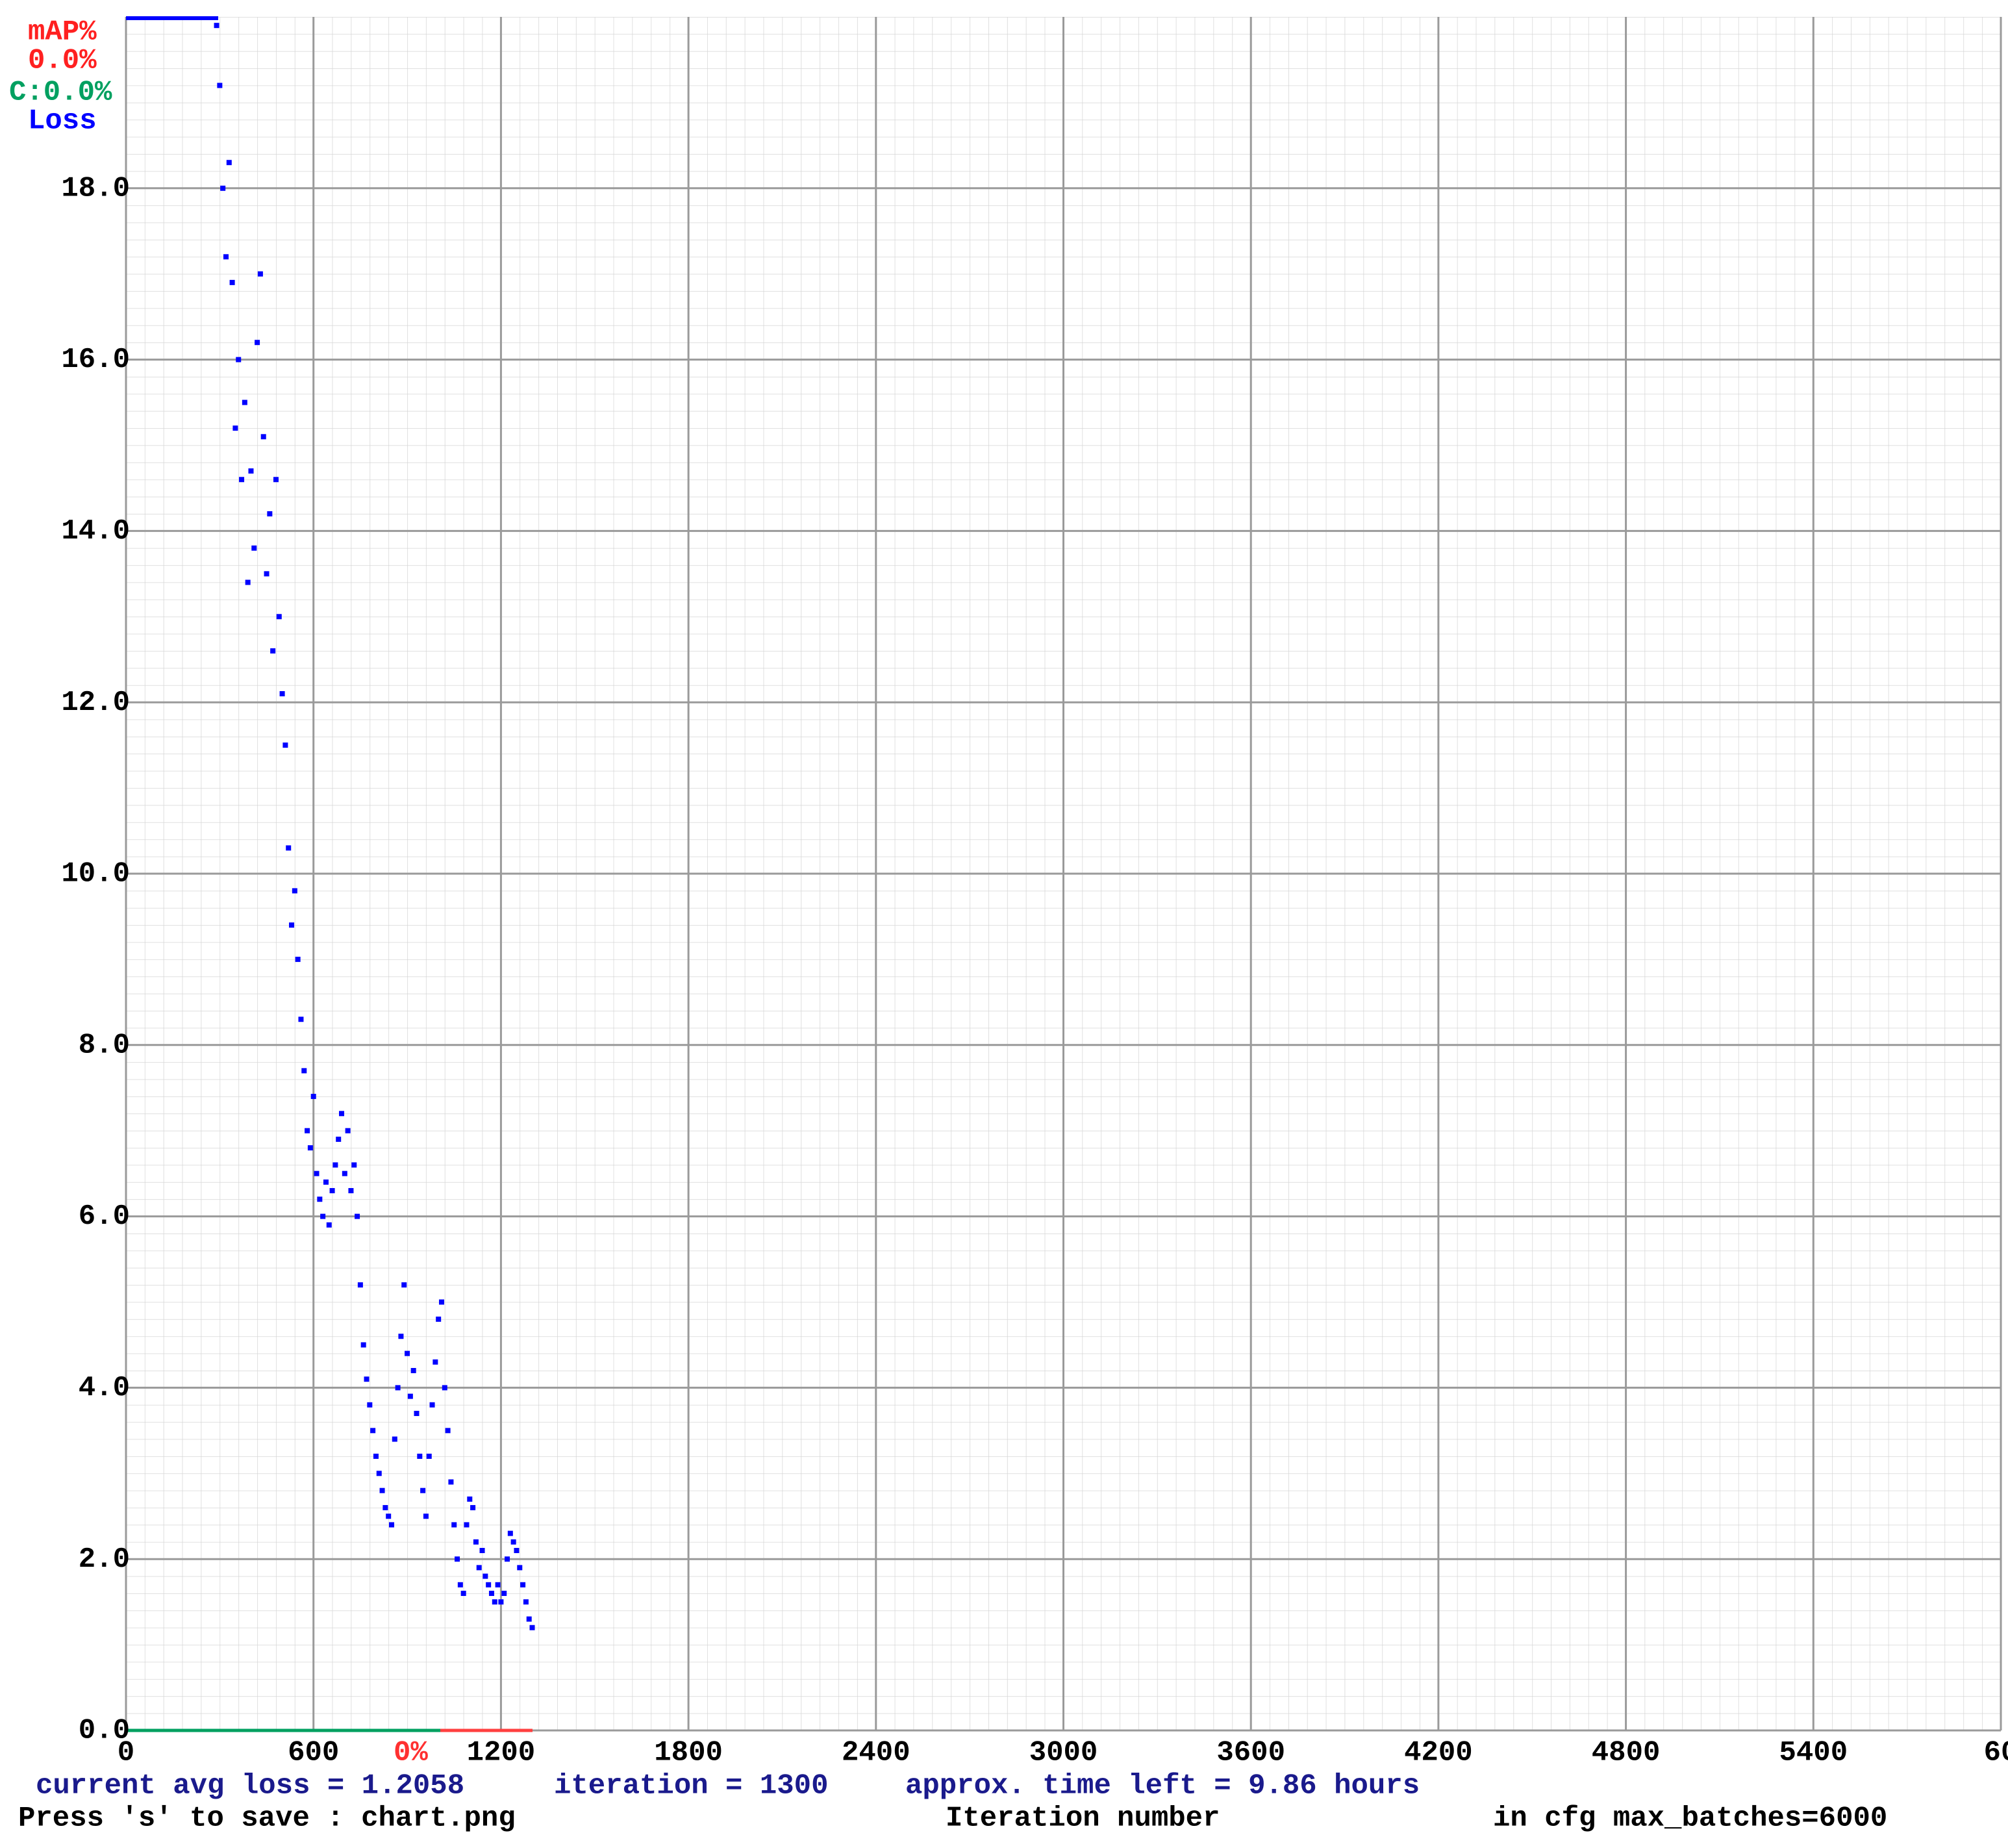 This screenshot has height=1848, width=2008. What do you see at coordinates (95, 874) in the screenshot?
I see `y-tick-label: 10.0` at bounding box center [95, 874].